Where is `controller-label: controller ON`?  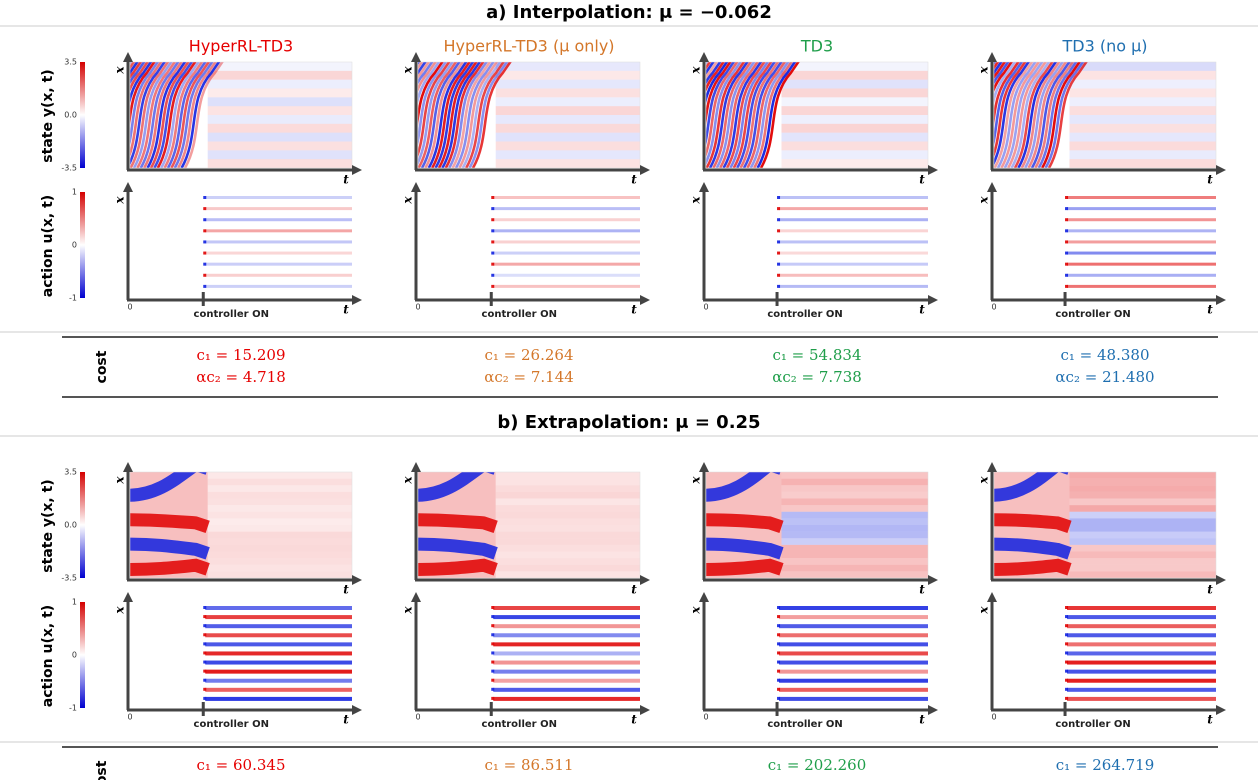 controller-label: controller ON is located at coordinates (804, 724).